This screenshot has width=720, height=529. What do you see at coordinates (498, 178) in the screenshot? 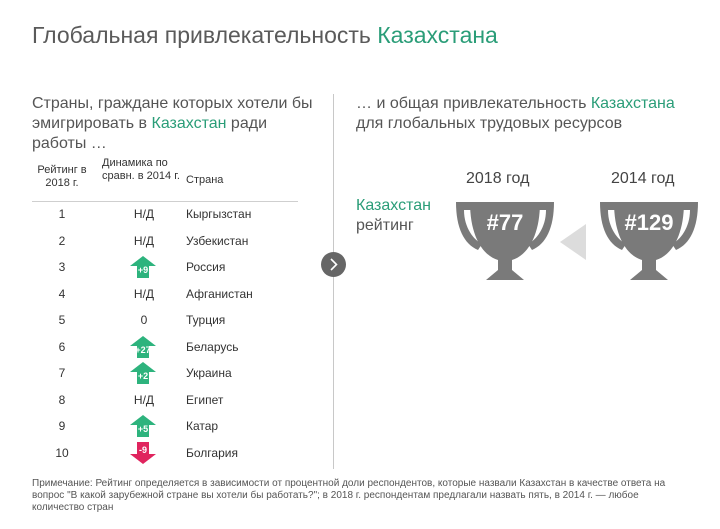
I see `year-2018-label: 2018 год` at bounding box center [498, 178].